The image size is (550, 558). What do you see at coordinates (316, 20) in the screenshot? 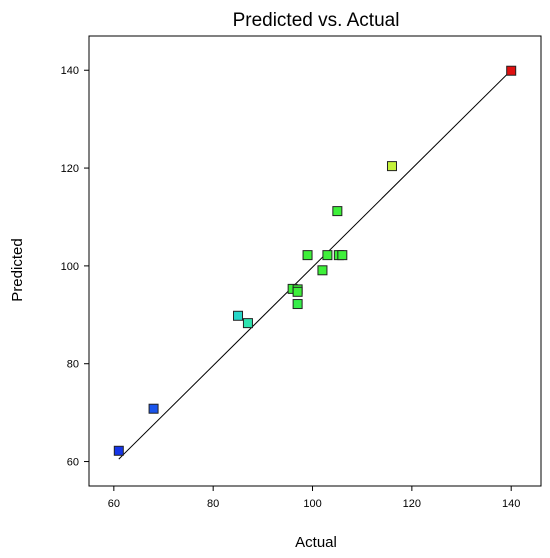
I see `chart-title: Predicted vs. Actual` at bounding box center [316, 20].